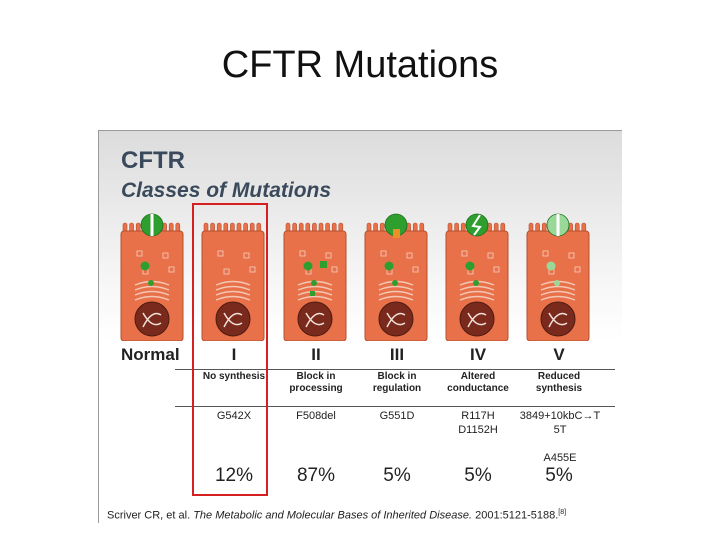 This screenshot has height=540, width=720. I want to click on class-description-ii: Block in processing, so click(316, 382).